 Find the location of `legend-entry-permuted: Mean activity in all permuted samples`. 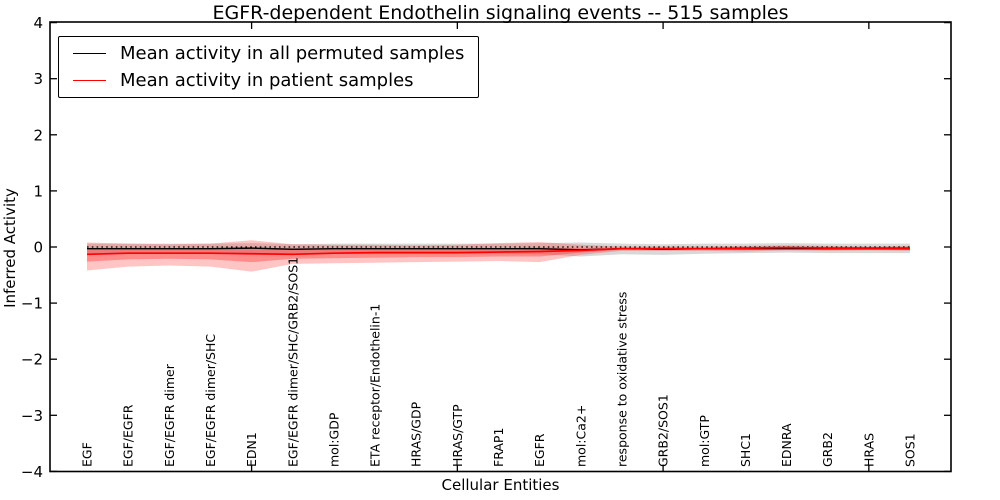

legend-entry-permuted: Mean activity in all permuted samples is located at coordinates (268, 53).